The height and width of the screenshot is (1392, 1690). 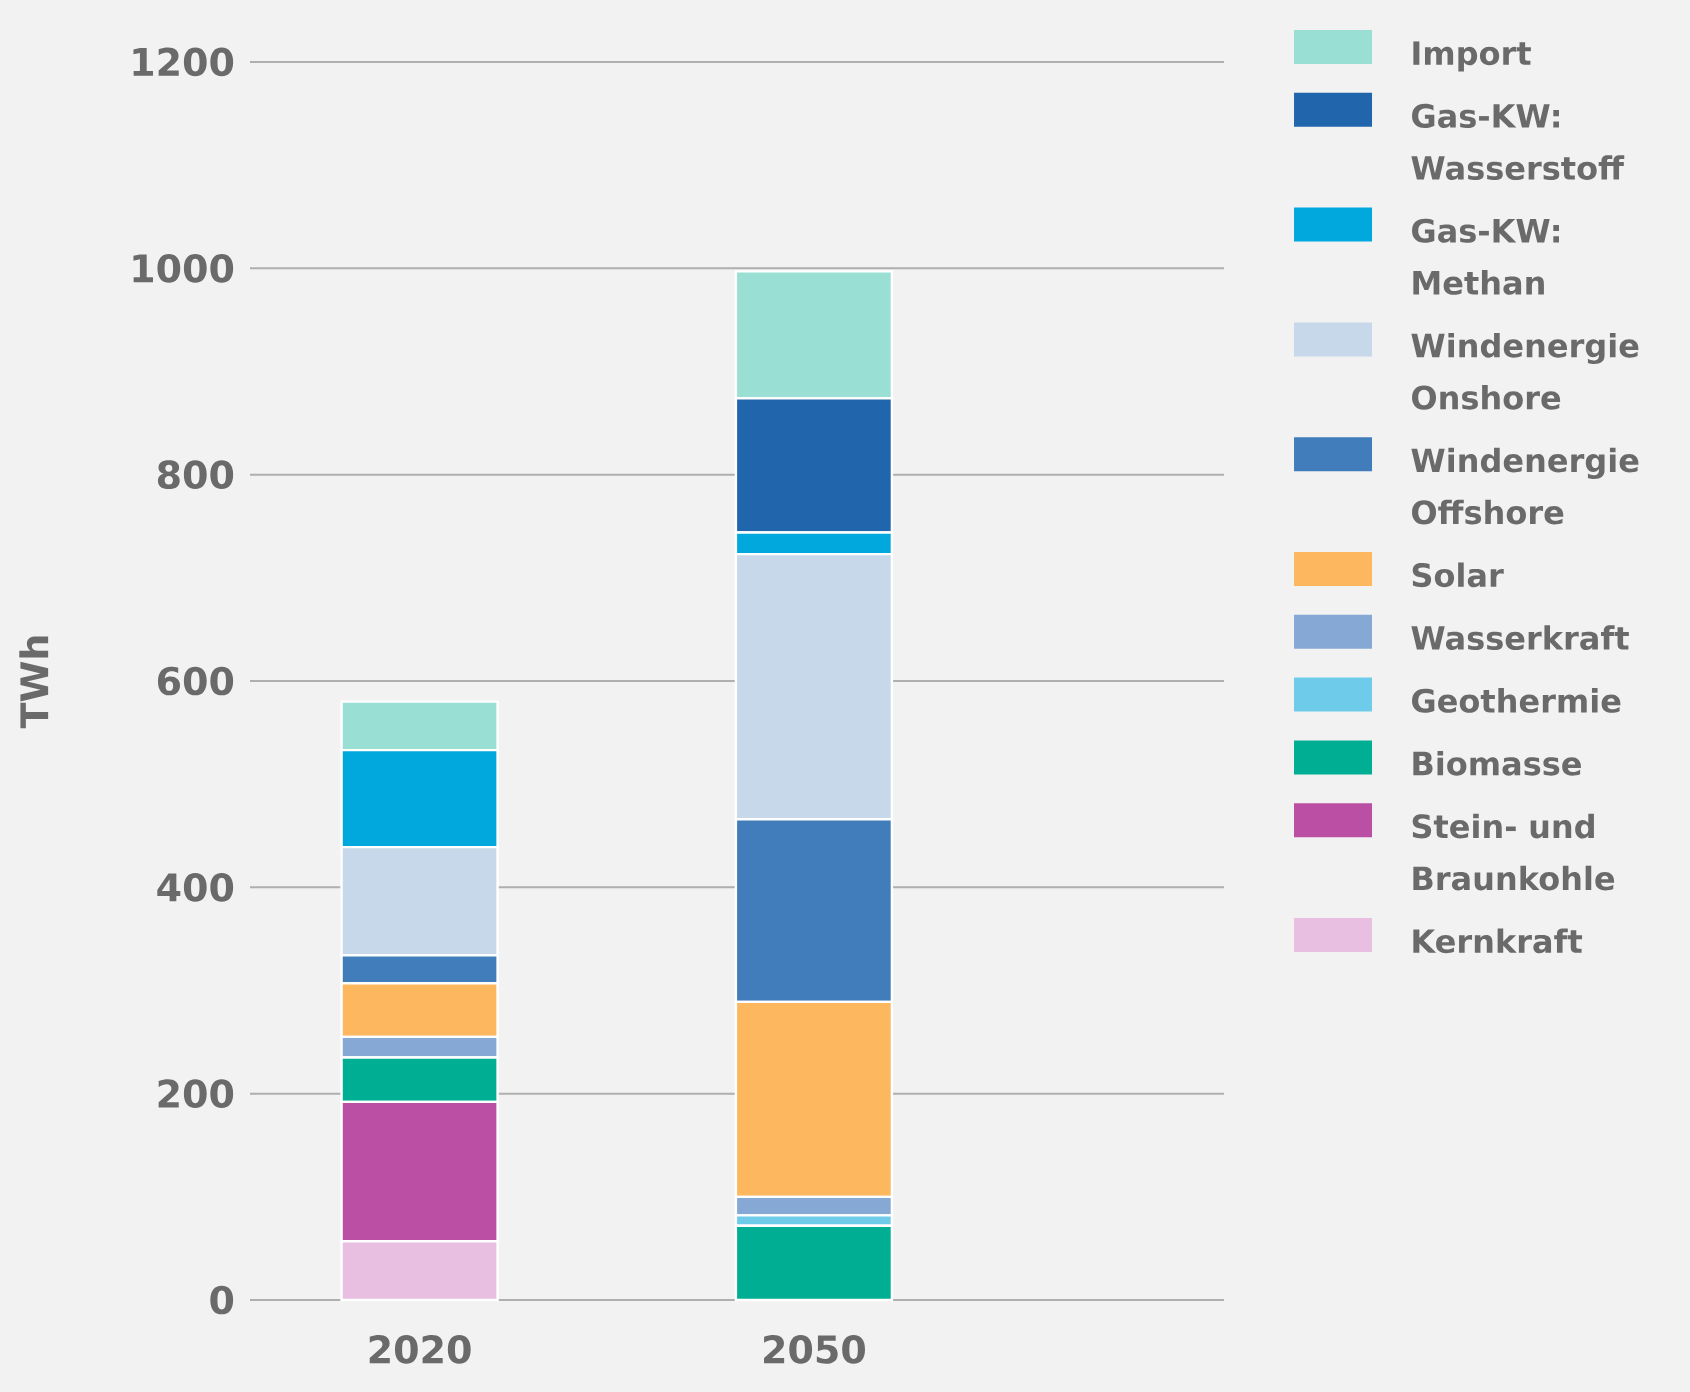 What do you see at coordinates (195, 475) in the screenshot?
I see `y-tick-label: 800` at bounding box center [195, 475].